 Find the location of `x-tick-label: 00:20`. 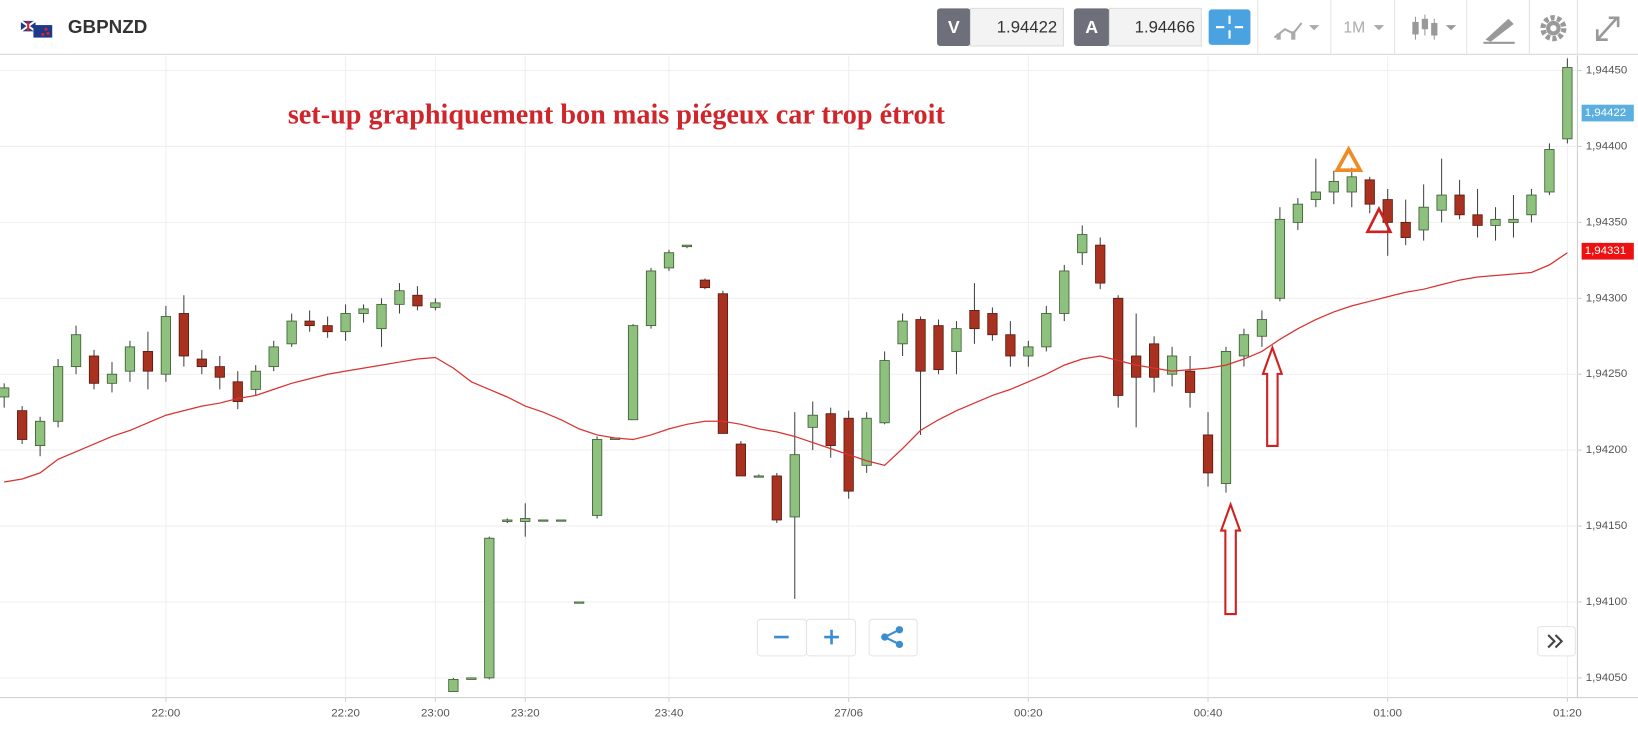

x-tick-label: 00:20 is located at coordinates (1028, 713).